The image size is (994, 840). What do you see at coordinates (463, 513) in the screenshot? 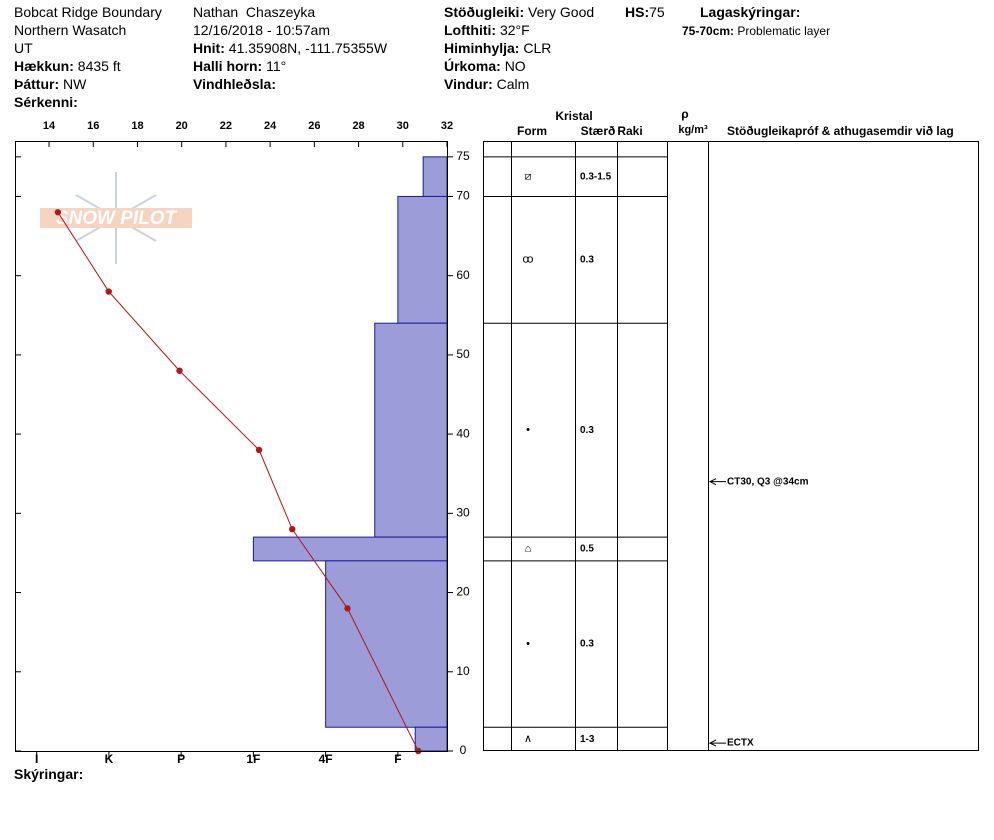
I see `y-tick-label: 30` at bounding box center [463, 513].